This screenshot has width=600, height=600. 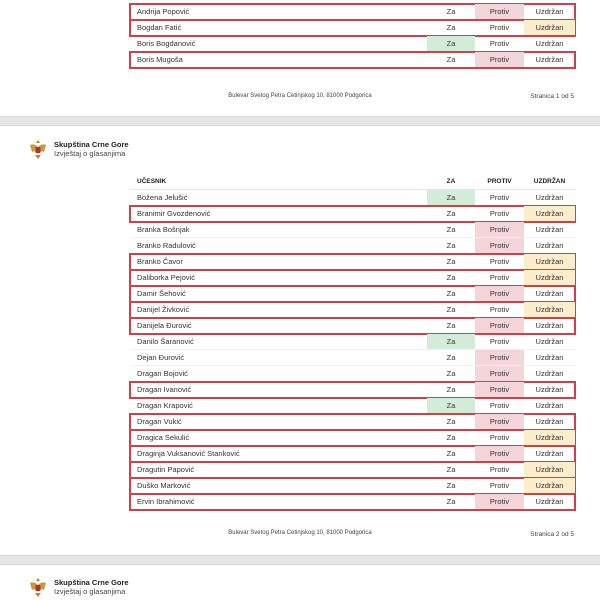 What do you see at coordinates (549, 181) in the screenshot?
I see `col-uzdrzan: UZDRŽAN` at bounding box center [549, 181].